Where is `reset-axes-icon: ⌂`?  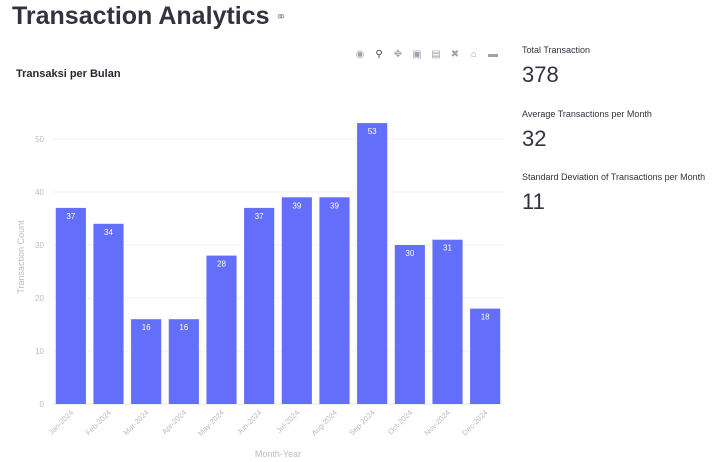
reset-axes-icon: ⌂ is located at coordinates (474, 54).